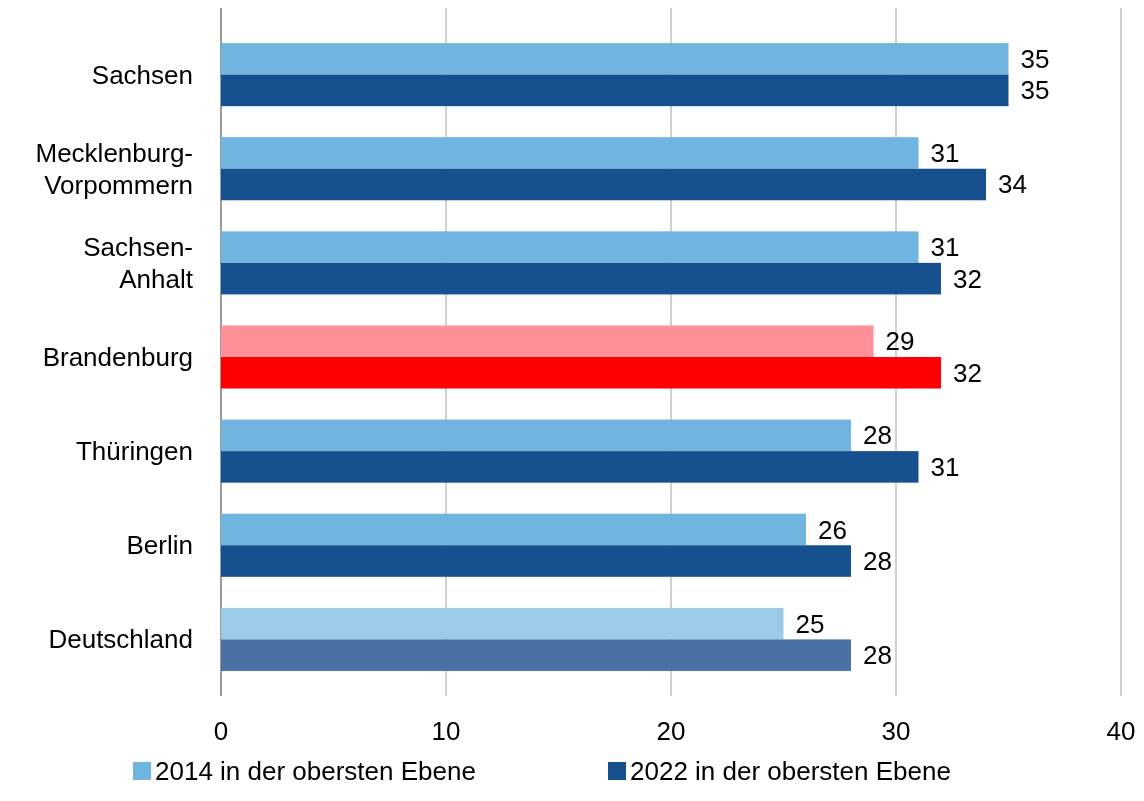 This screenshot has width=1144, height=801. What do you see at coordinates (1012, 184) in the screenshot?
I see `data-label: 34` at bounding box center [1012, 184].